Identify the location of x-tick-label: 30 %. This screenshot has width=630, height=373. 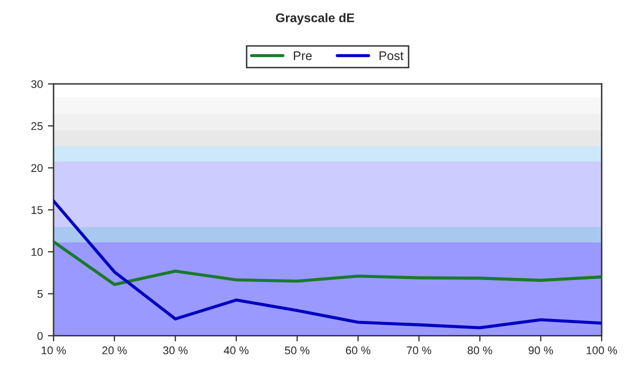
(175, 350).